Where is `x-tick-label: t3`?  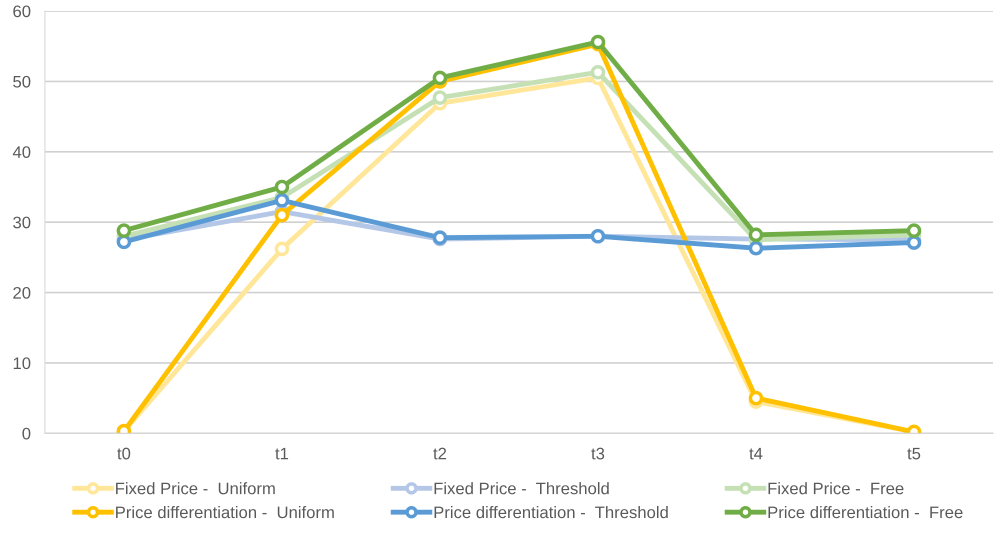 x-tick-label: t3 is located at coordinates (597, 454).